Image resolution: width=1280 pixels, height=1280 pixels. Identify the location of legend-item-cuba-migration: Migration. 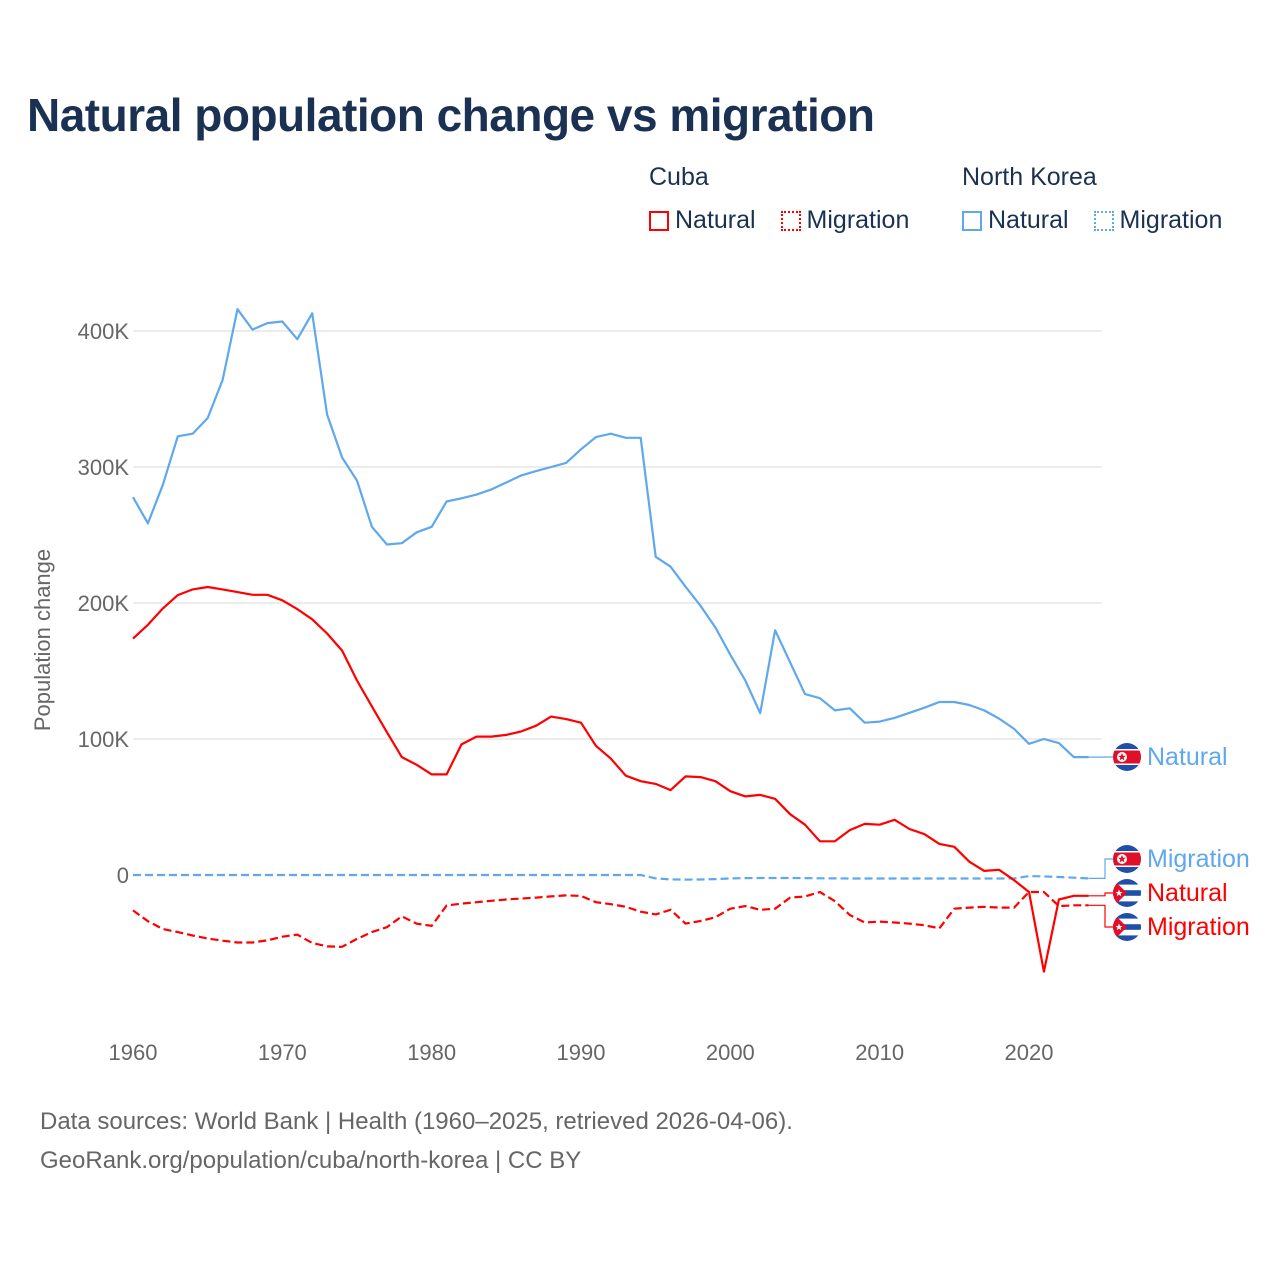
(845, 220).